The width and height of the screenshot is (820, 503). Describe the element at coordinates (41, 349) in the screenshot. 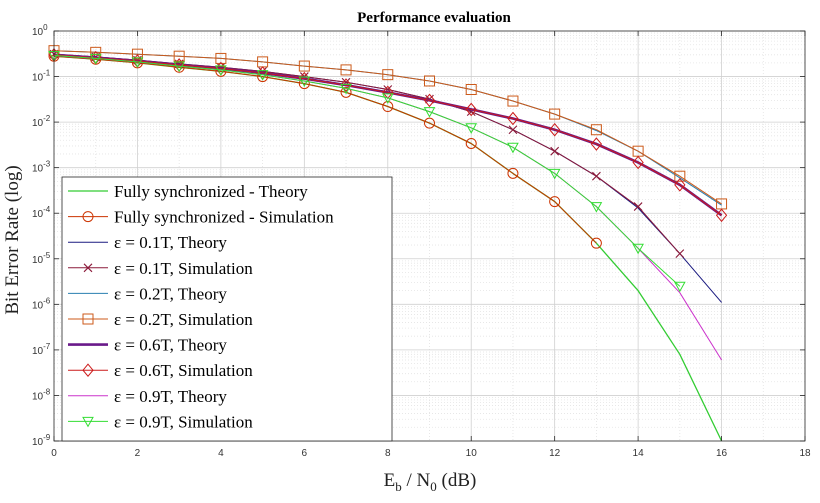

I see `y-tick-label: 10⁻⁷` at that location.